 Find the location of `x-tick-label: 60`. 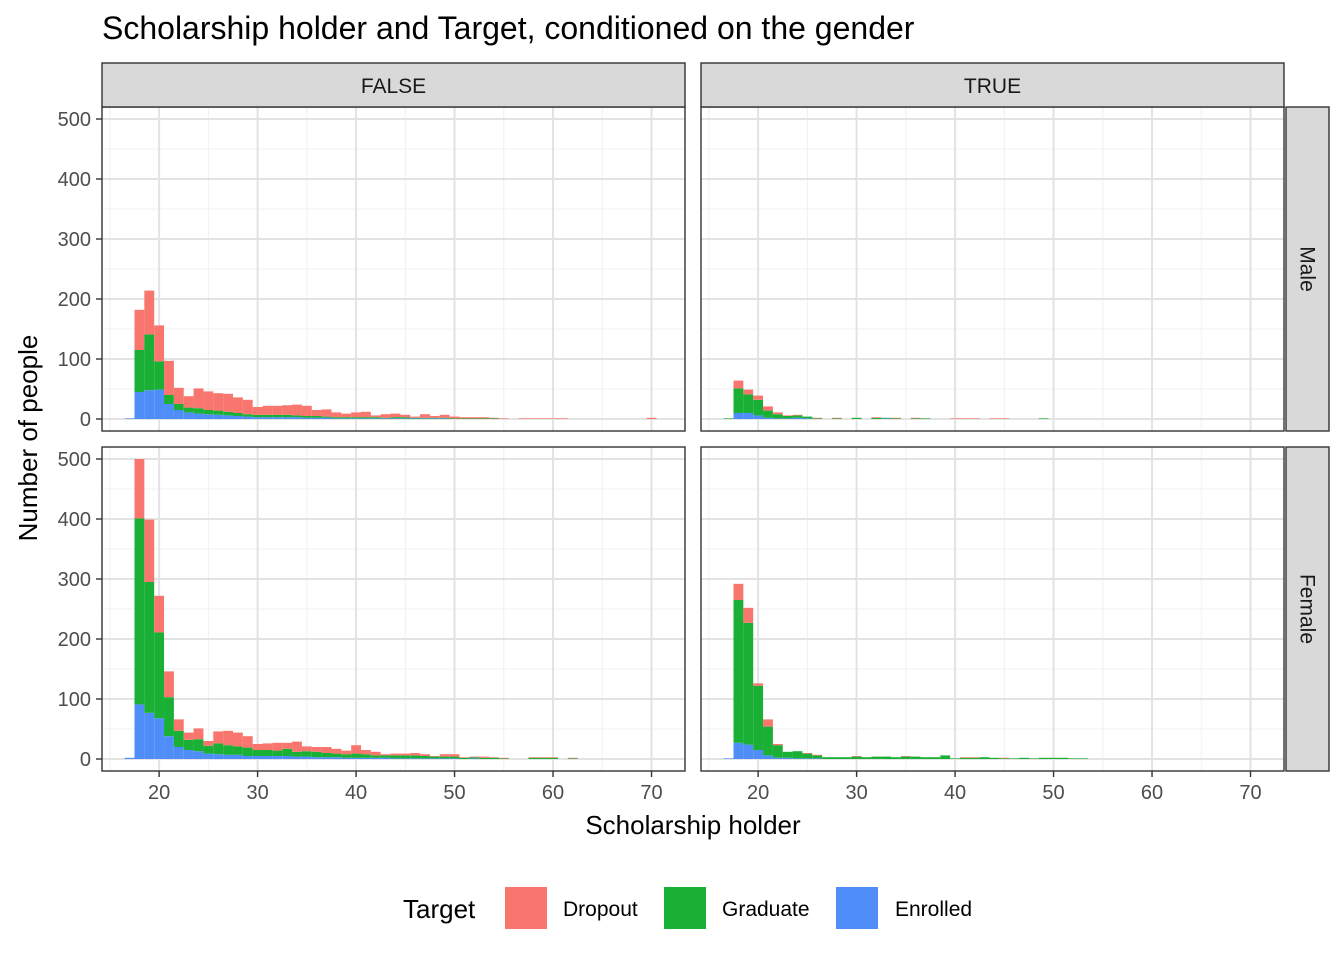

x-tick-label: 60 is located at coordinates (1152, 793).